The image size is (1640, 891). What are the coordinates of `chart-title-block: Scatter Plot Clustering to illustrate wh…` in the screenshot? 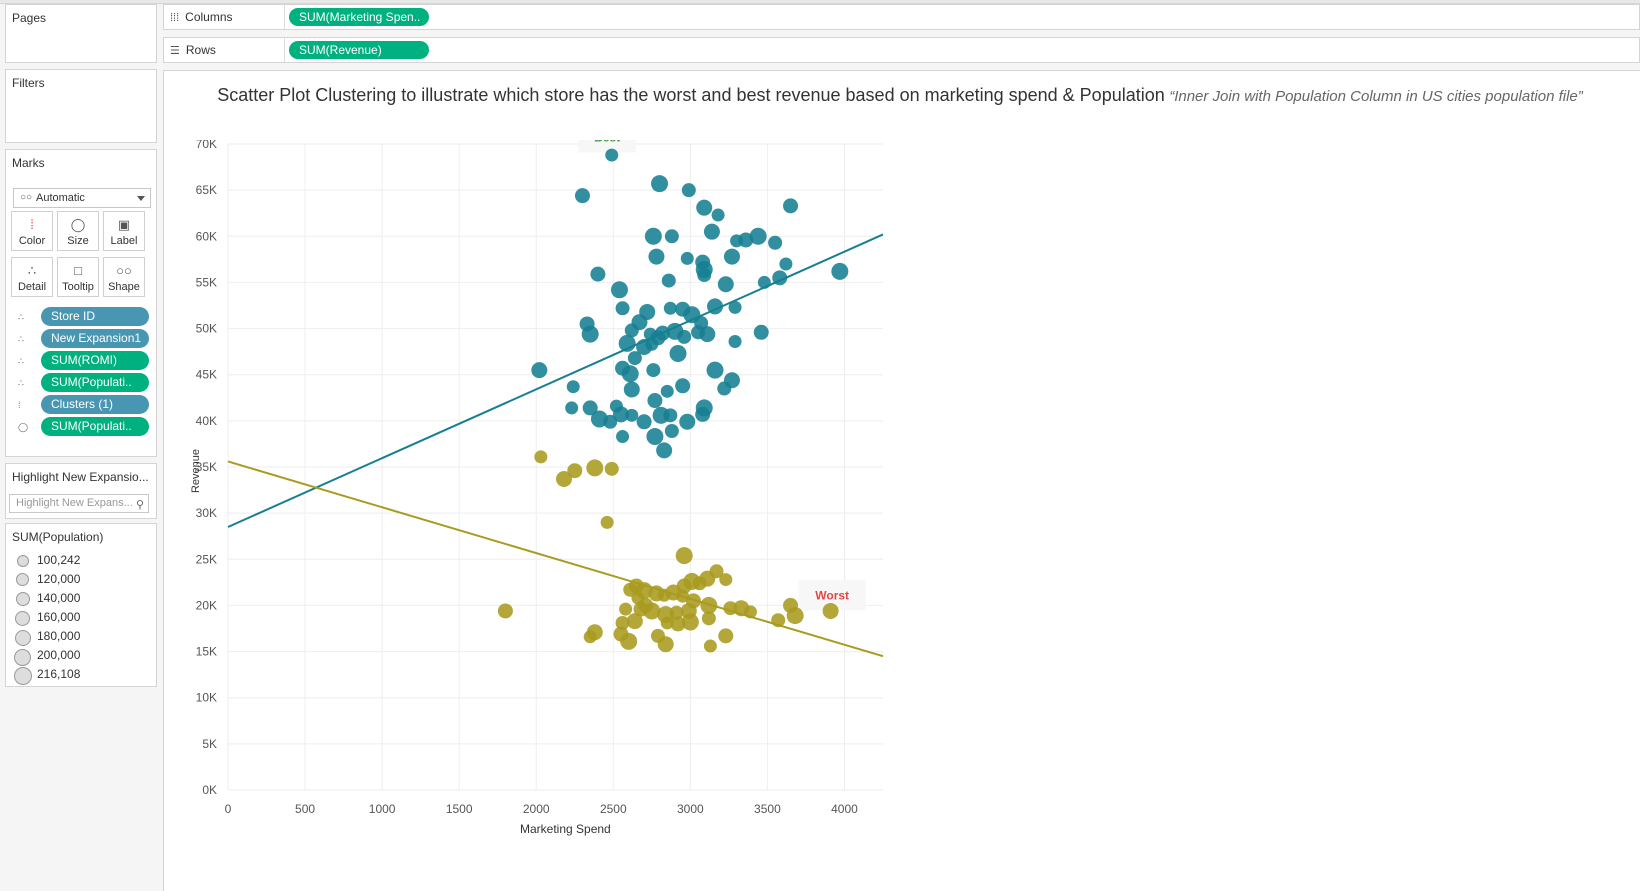 It's located at (900, 96).